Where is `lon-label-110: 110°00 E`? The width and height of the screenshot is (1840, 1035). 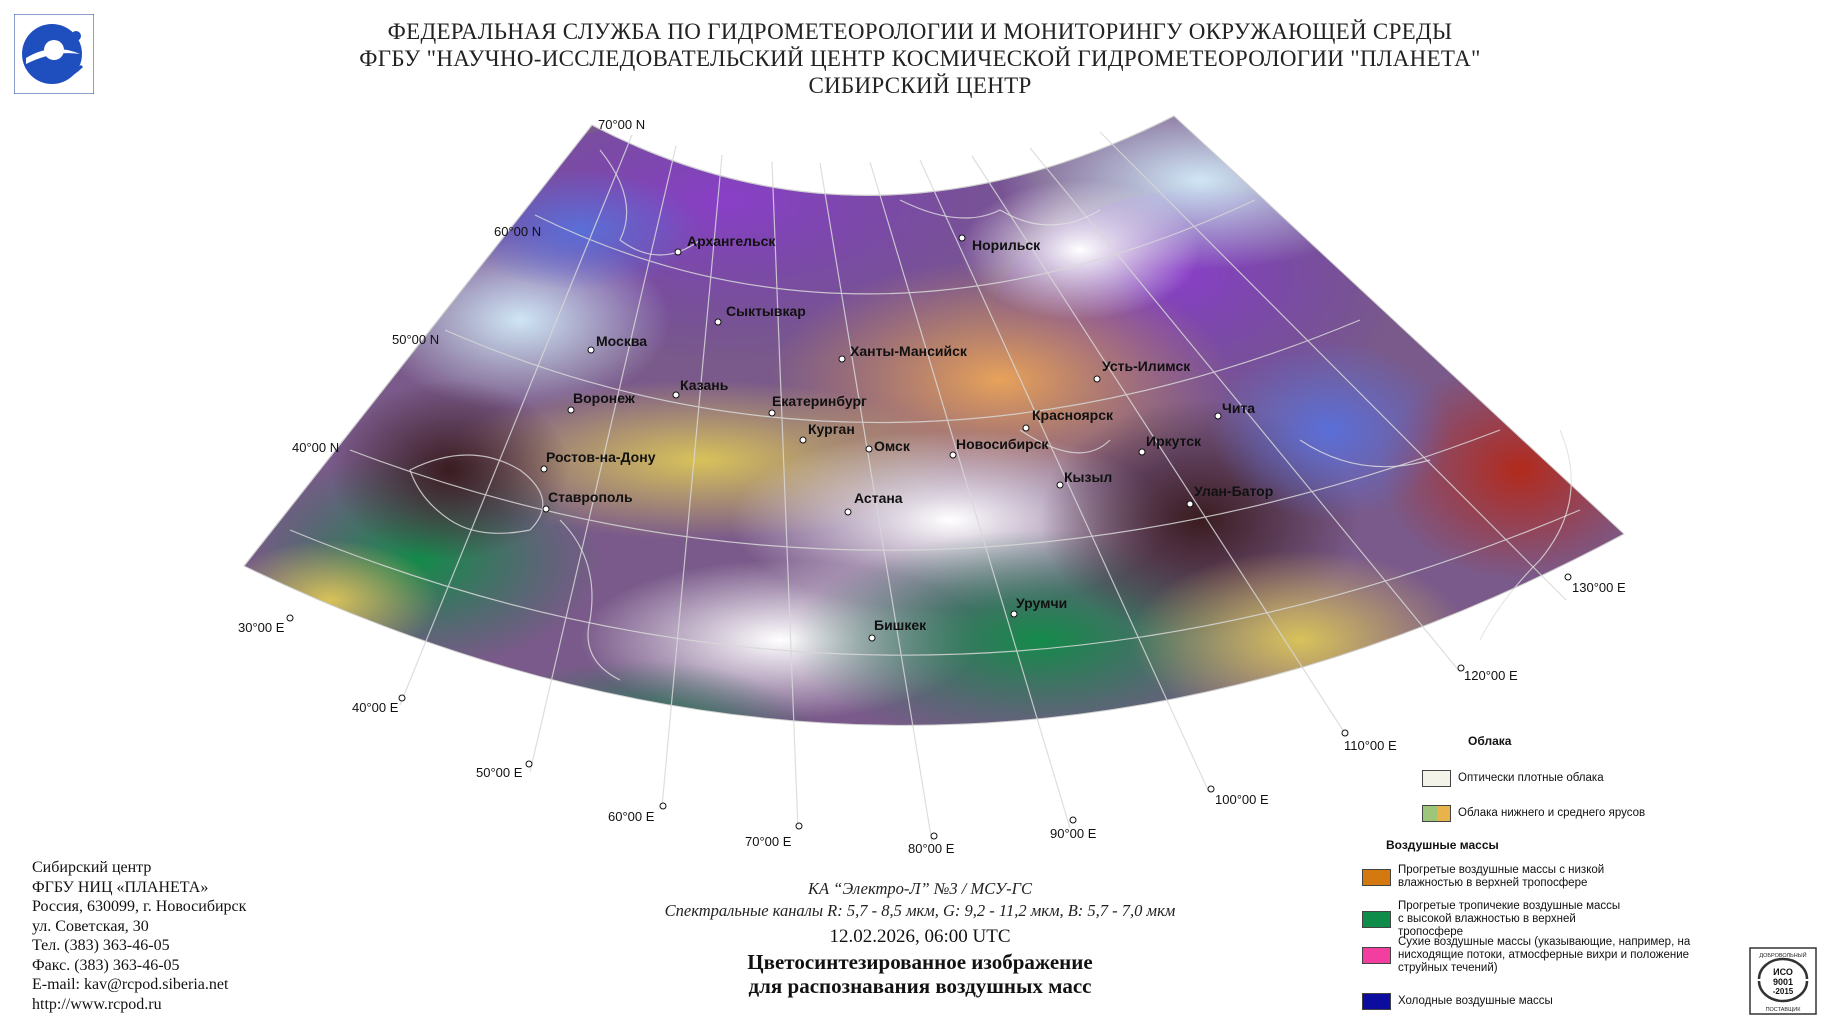 lon-label-110: 110°00 E is located at coordinates (1370, 745).